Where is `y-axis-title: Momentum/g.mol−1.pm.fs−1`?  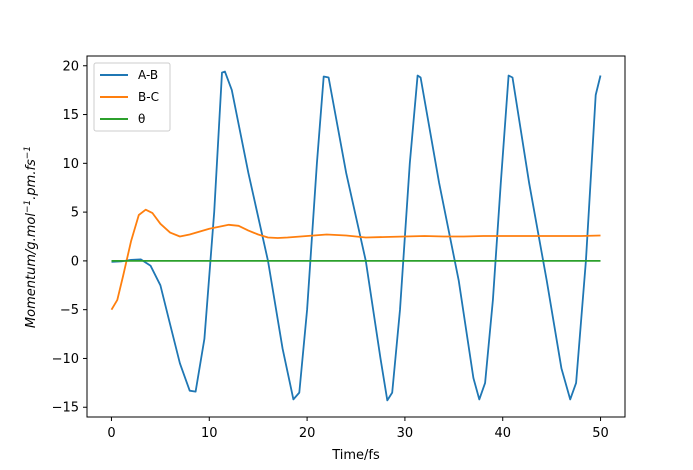 y-axis-title: Momentum/g.mol−1.pm.fs−1 is located at coordinates (31, 237).